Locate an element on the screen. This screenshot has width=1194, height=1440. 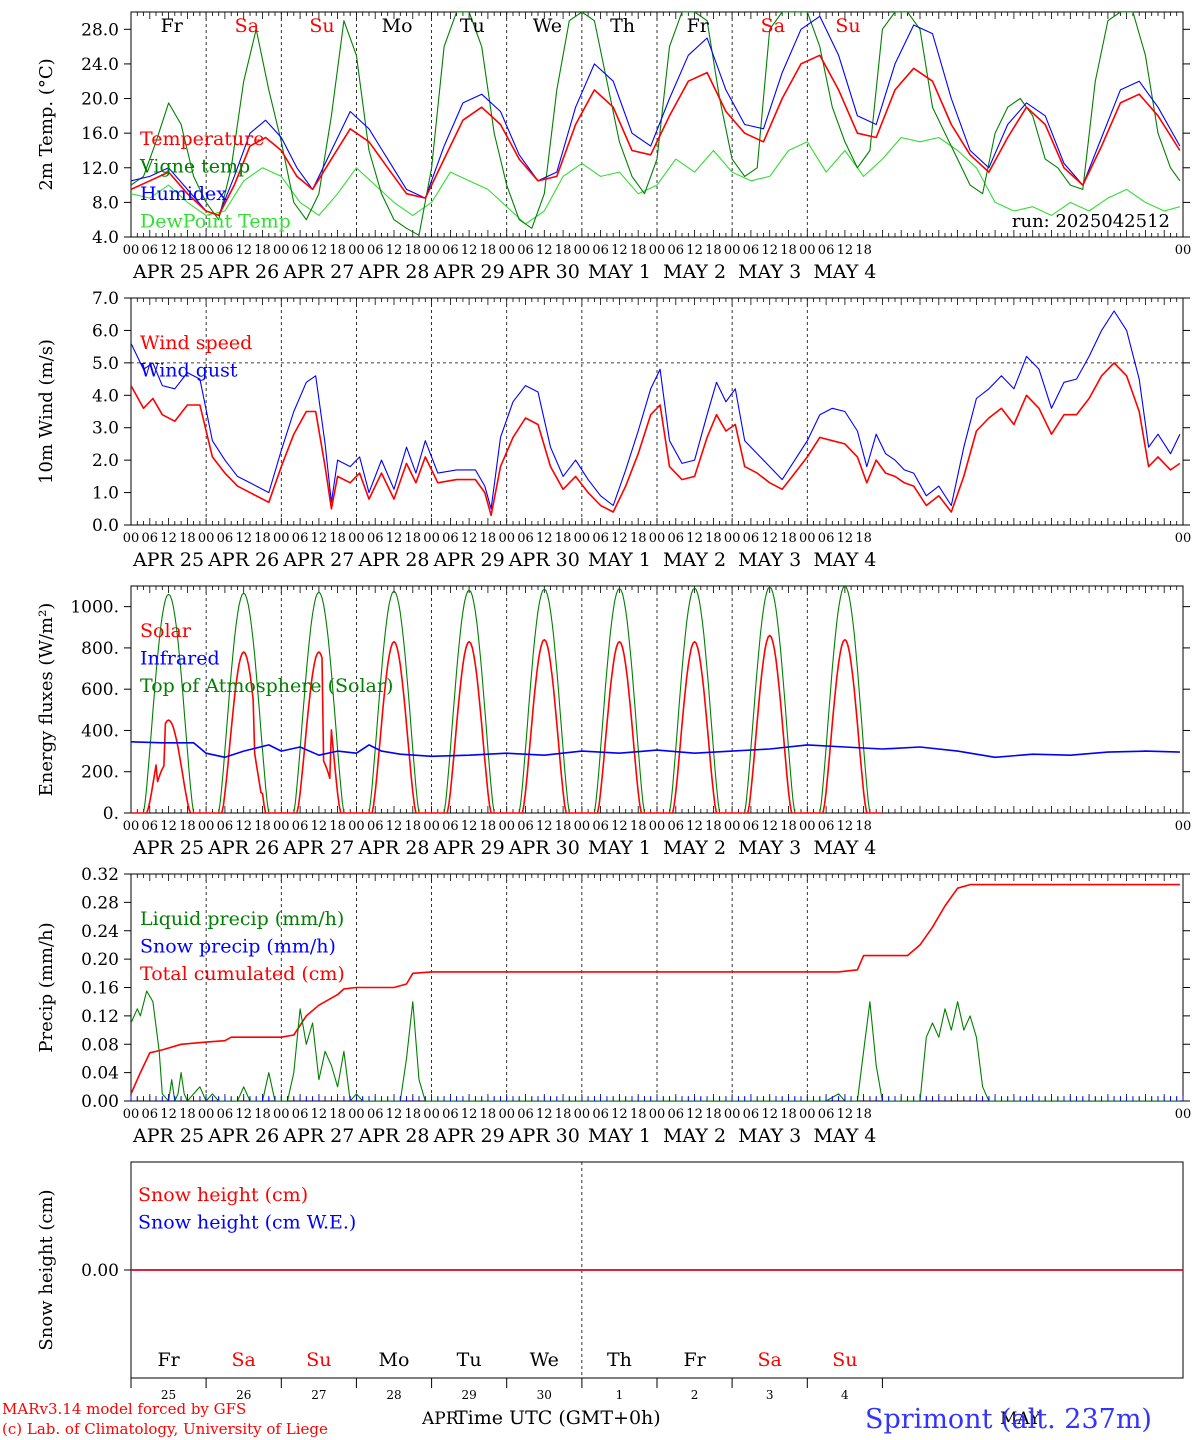
y-tick-label: 6.0 is located at coordinates (105, 331).